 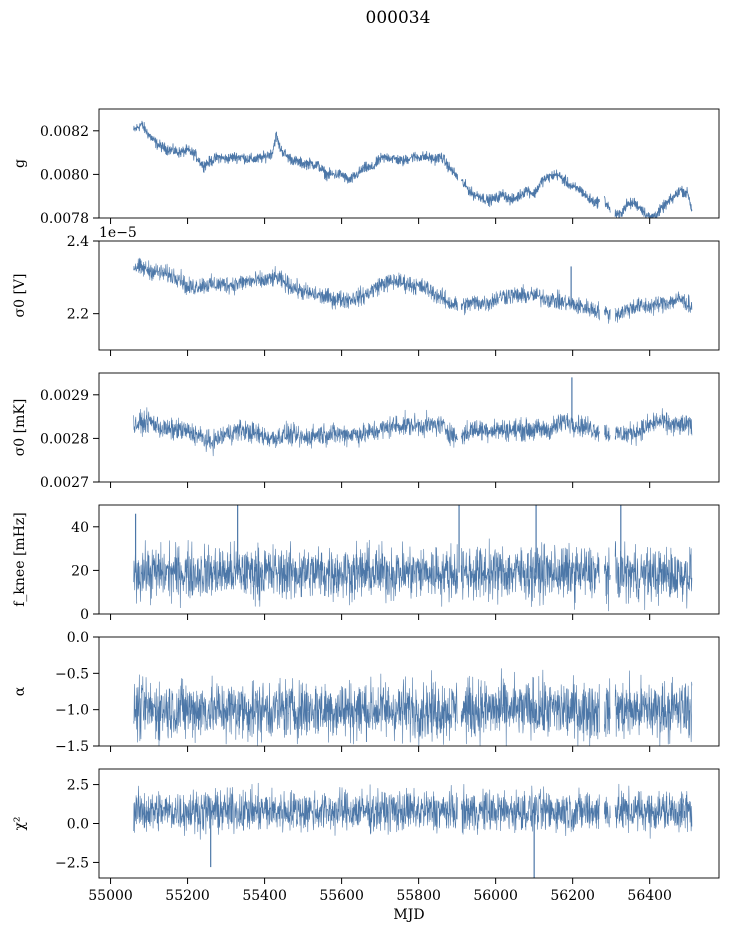 What do you see at coordinates (80, 528) in the screenshot?
I see `ytick-label-fknee-2: 40` at bounding box center [80, 528].